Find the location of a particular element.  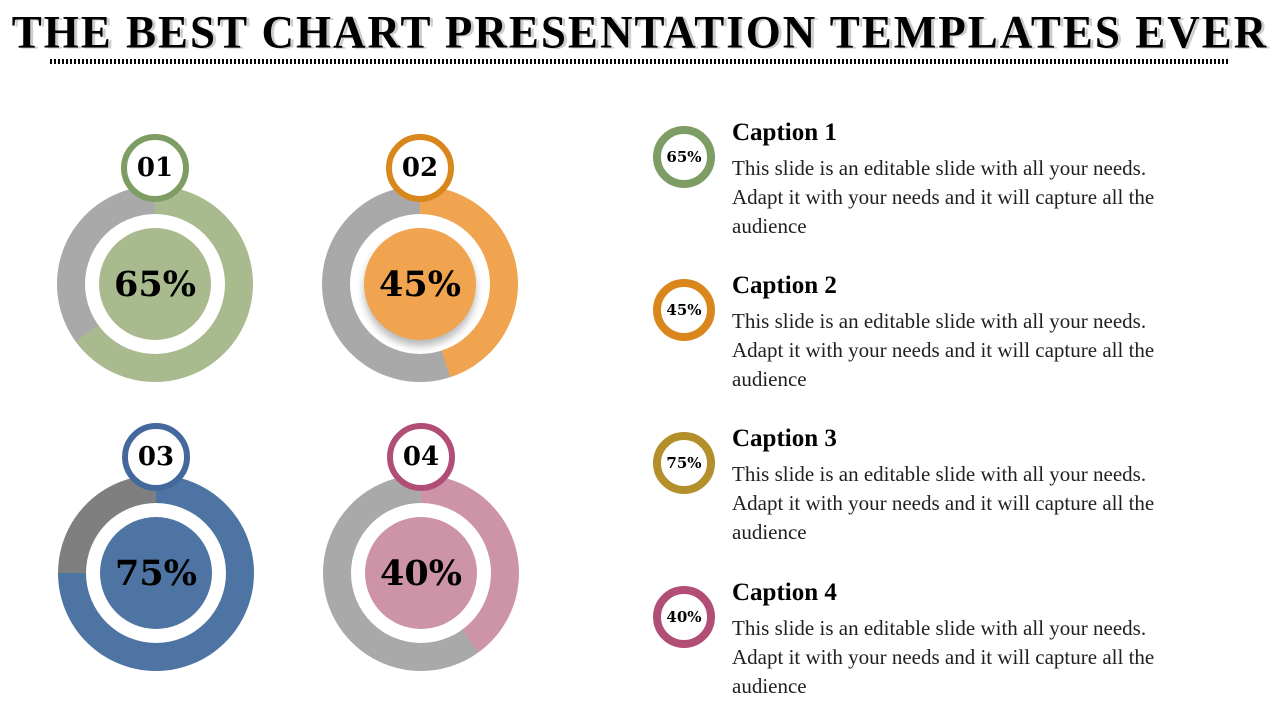

chart-number-badge: 02 is located at coordinates (420, 168).